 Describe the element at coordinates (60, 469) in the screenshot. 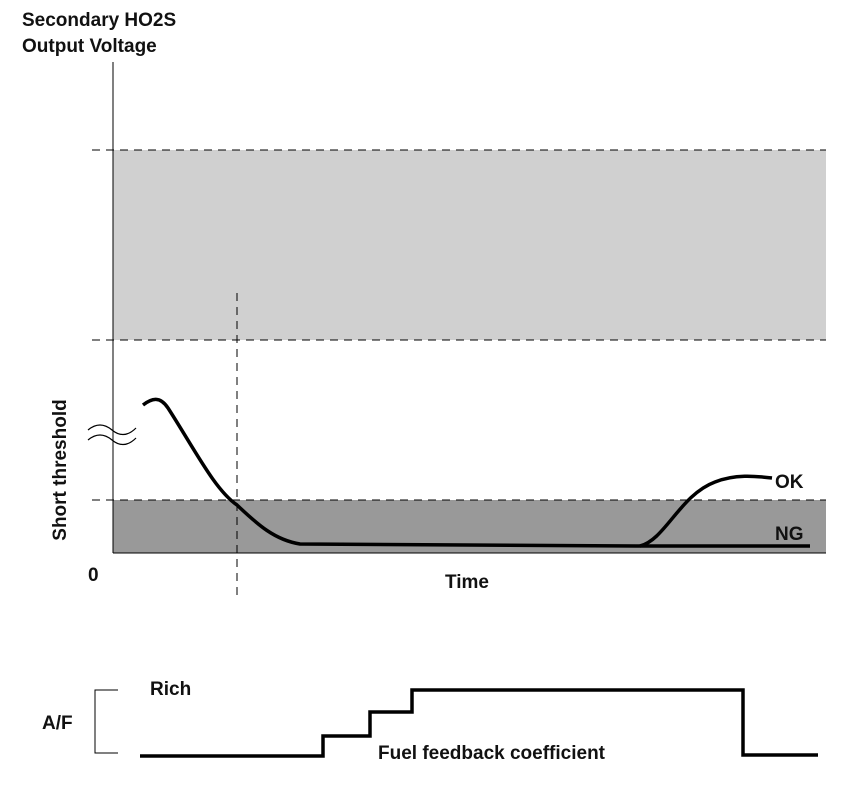

I see `y-axis-label: Short threshold` at that location.